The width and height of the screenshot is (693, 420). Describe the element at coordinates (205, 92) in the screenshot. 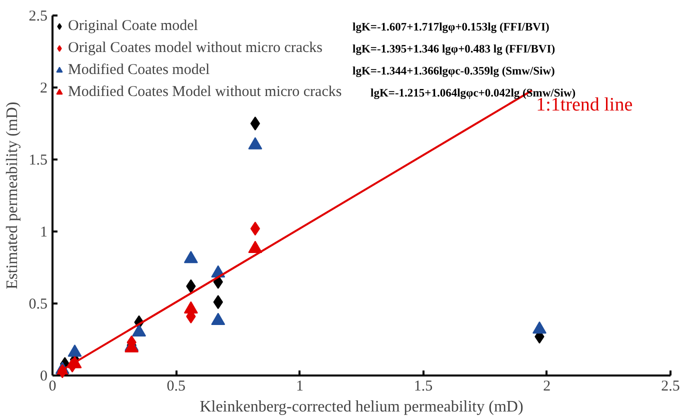

I see `legend-label: Modified Coates Model without micro cracks` at that location.